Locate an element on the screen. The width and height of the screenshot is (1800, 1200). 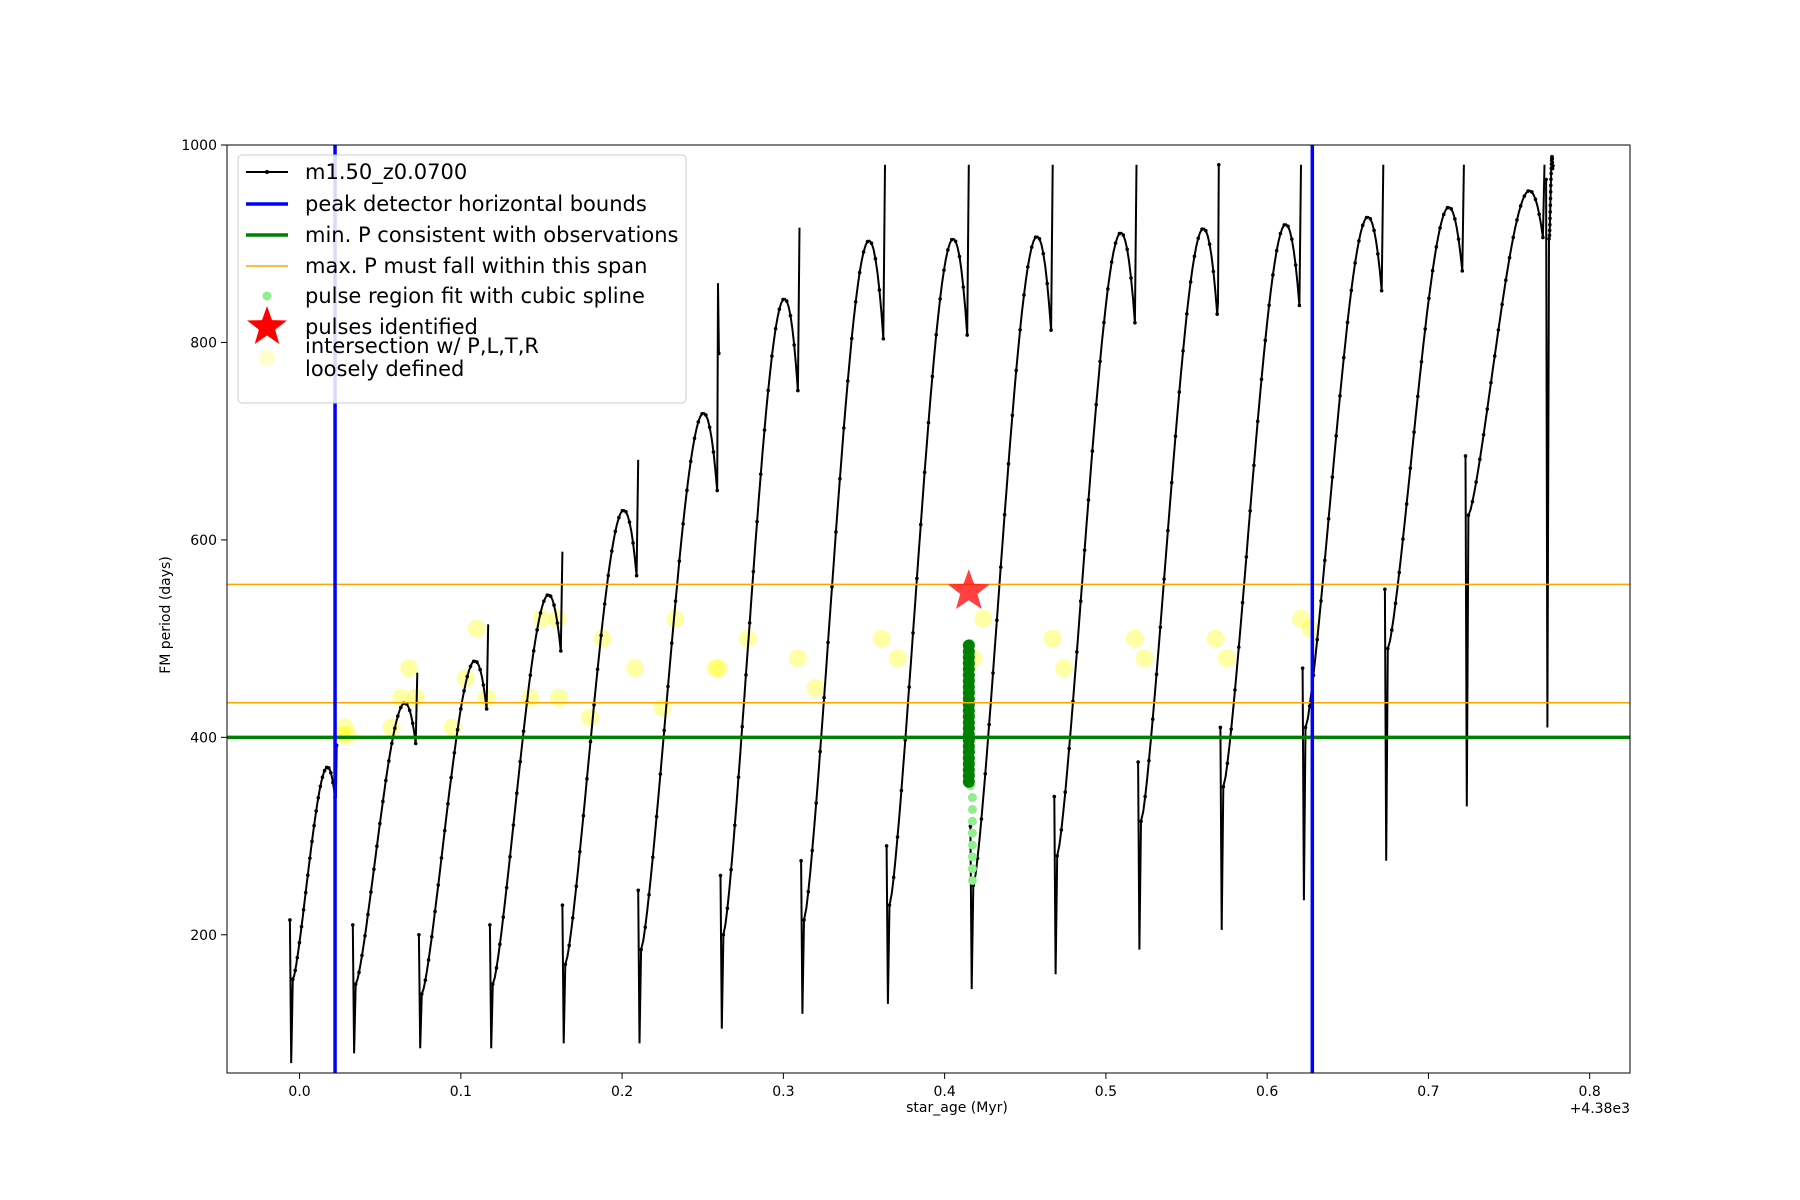
legend-label: peak detector horizontal bounds is located at coordinates (476, 204).